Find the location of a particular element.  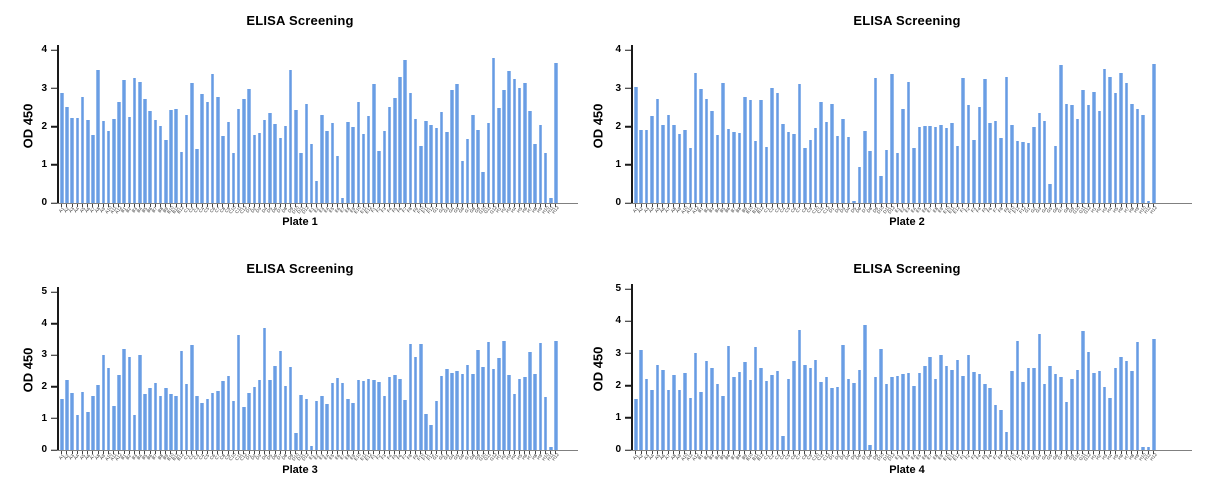

bar-well-A7: A7 is located at coordinates (92, 376).